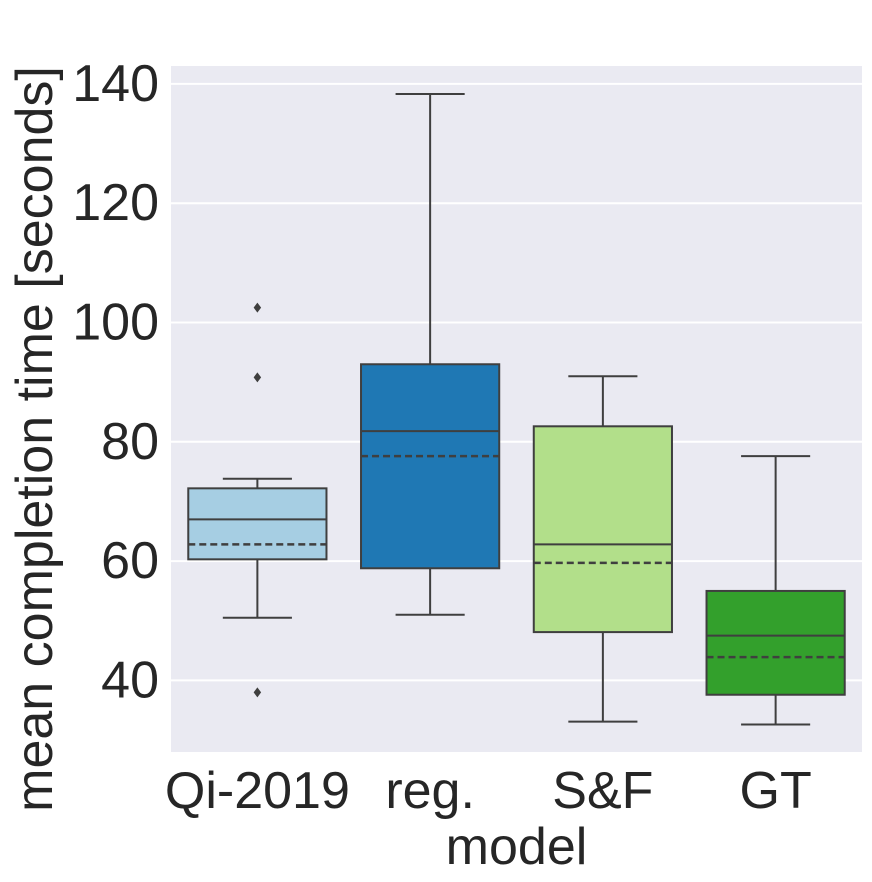 The height and width of the screenshot is (882, 872). What do you see at coordinates (430, 791) in the screenshot?
I see `x-tick-label-1: reg.` at bounding box center [430, 791].